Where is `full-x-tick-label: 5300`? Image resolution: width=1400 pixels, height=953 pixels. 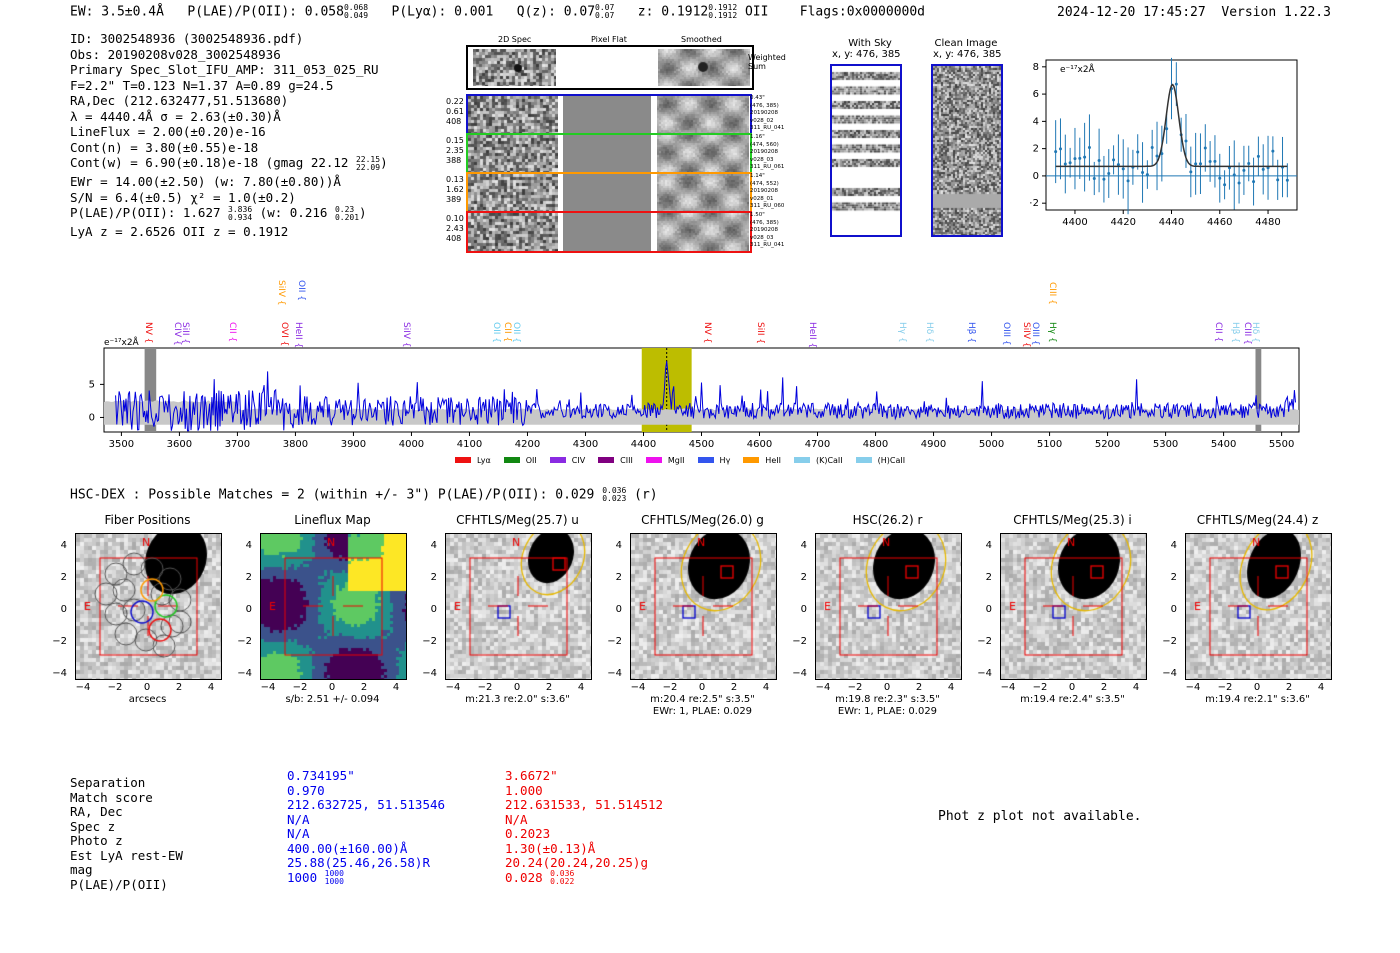
full-x-tick-label: 5300 is located at coordinates (1165, 444).